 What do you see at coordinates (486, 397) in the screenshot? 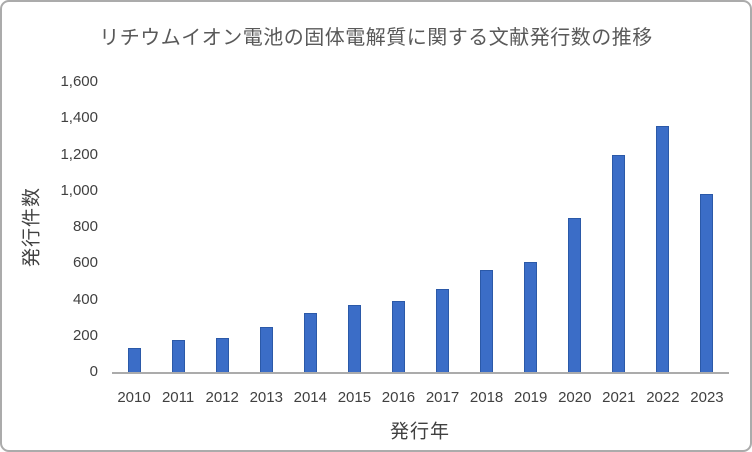
I see `x-tick-label-2018: 2018` at bounding box center [486, 397].